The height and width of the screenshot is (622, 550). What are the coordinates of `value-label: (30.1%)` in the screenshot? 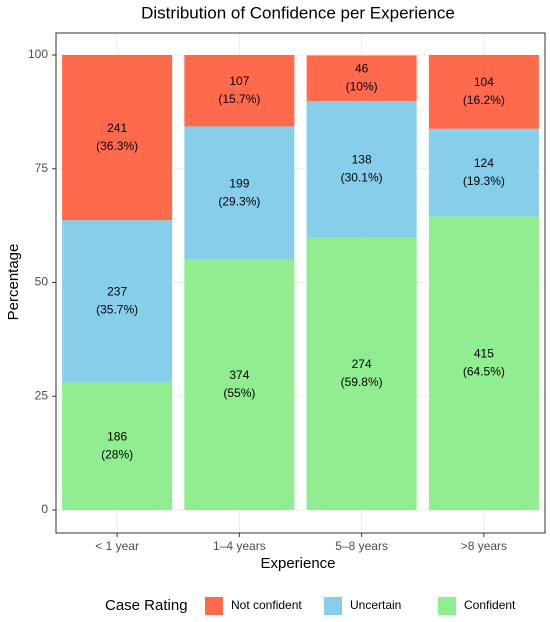 It's located at (362, 178).